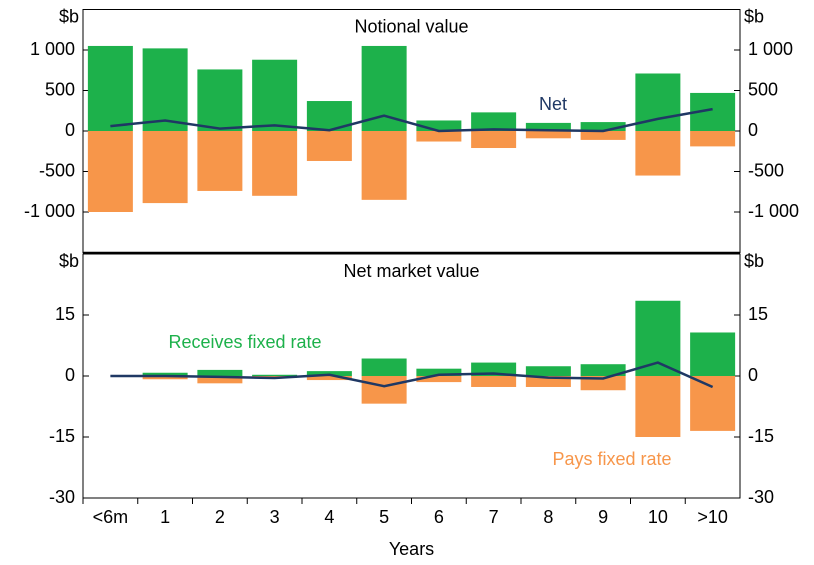 Image resolution: width=814 pixels, height=565 pixels. I want to click on panel-title: Notional value, so click(411, 26).